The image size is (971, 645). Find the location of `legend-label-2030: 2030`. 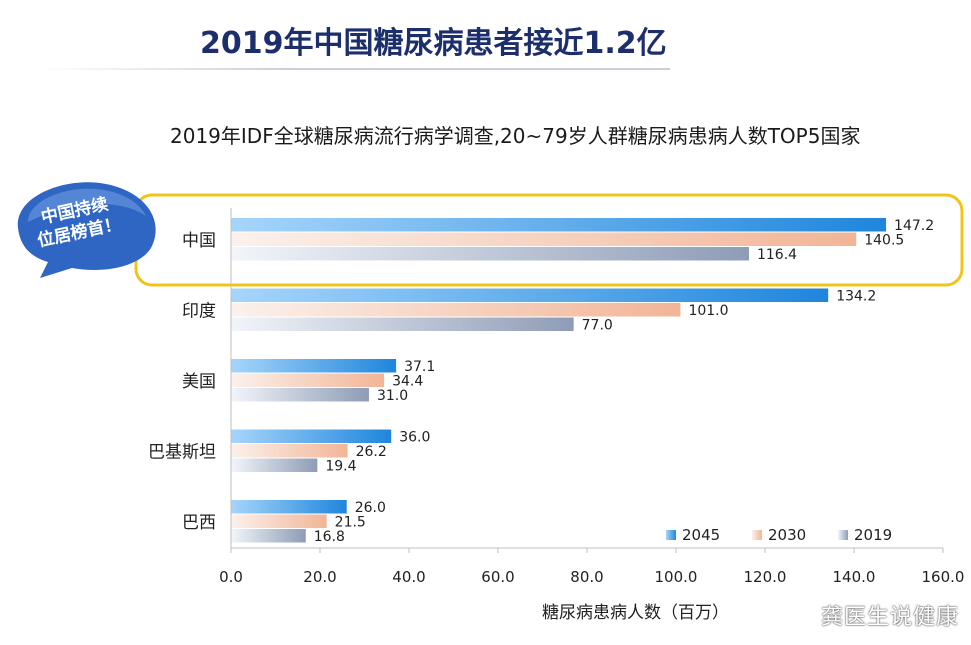

legend-label-2030: 2030 is located at coordinates (787, 535).